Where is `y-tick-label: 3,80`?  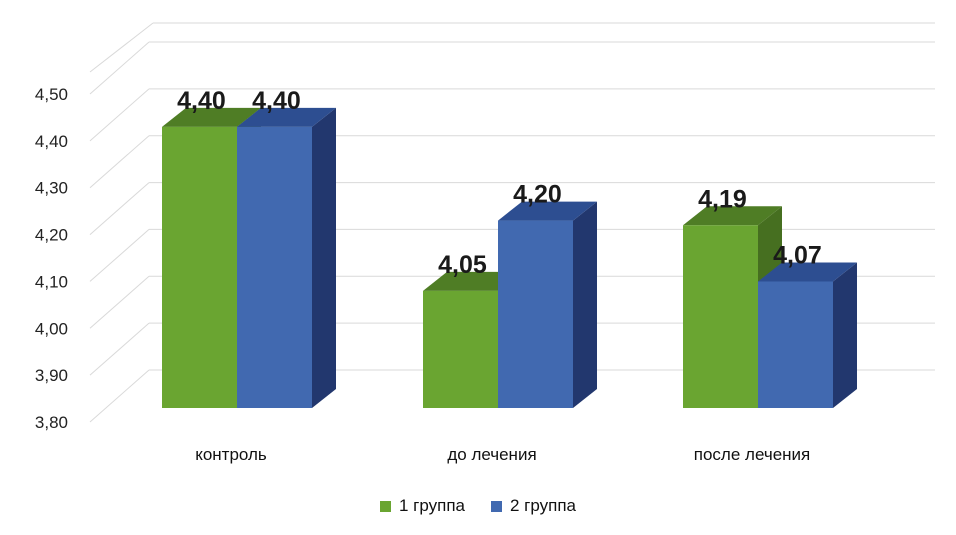 y-tick-label: 3,80 is located at coordinates (51, 422).